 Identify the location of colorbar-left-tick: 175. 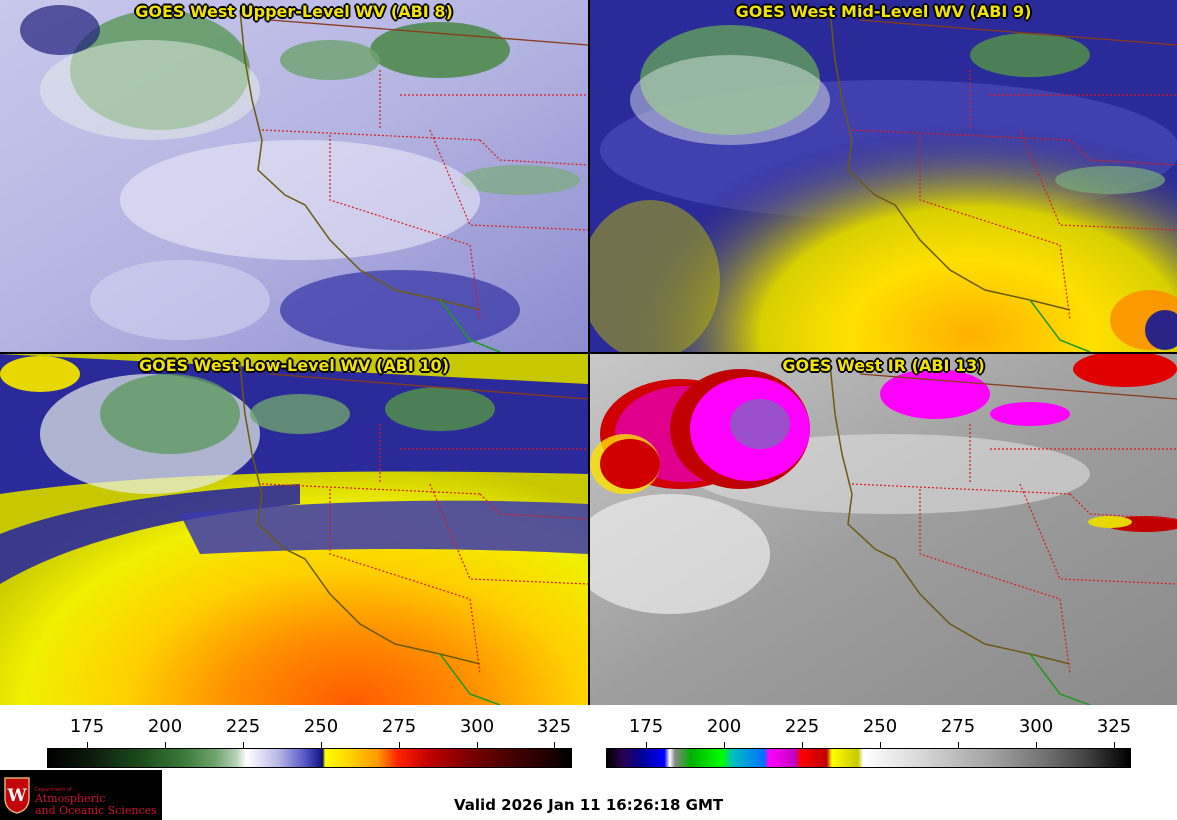
(87, 726).